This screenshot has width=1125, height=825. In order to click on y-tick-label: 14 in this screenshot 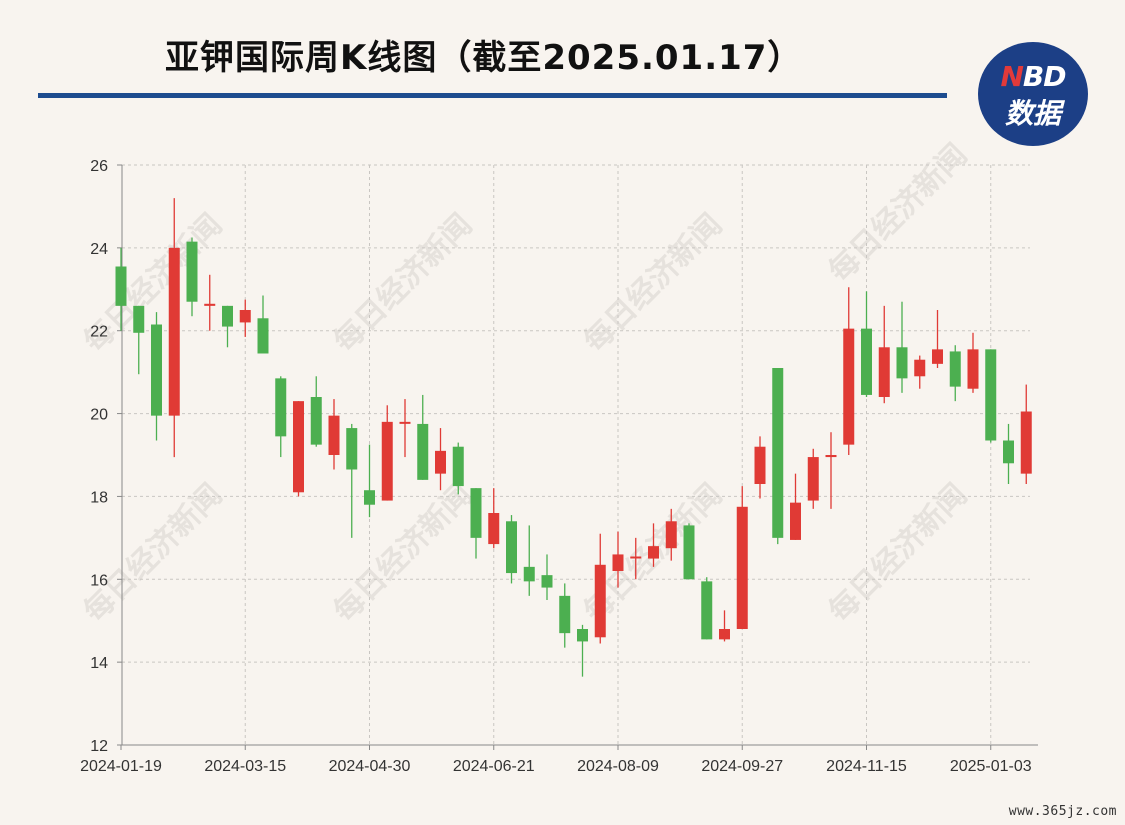, I will do `click(99, 663)`.